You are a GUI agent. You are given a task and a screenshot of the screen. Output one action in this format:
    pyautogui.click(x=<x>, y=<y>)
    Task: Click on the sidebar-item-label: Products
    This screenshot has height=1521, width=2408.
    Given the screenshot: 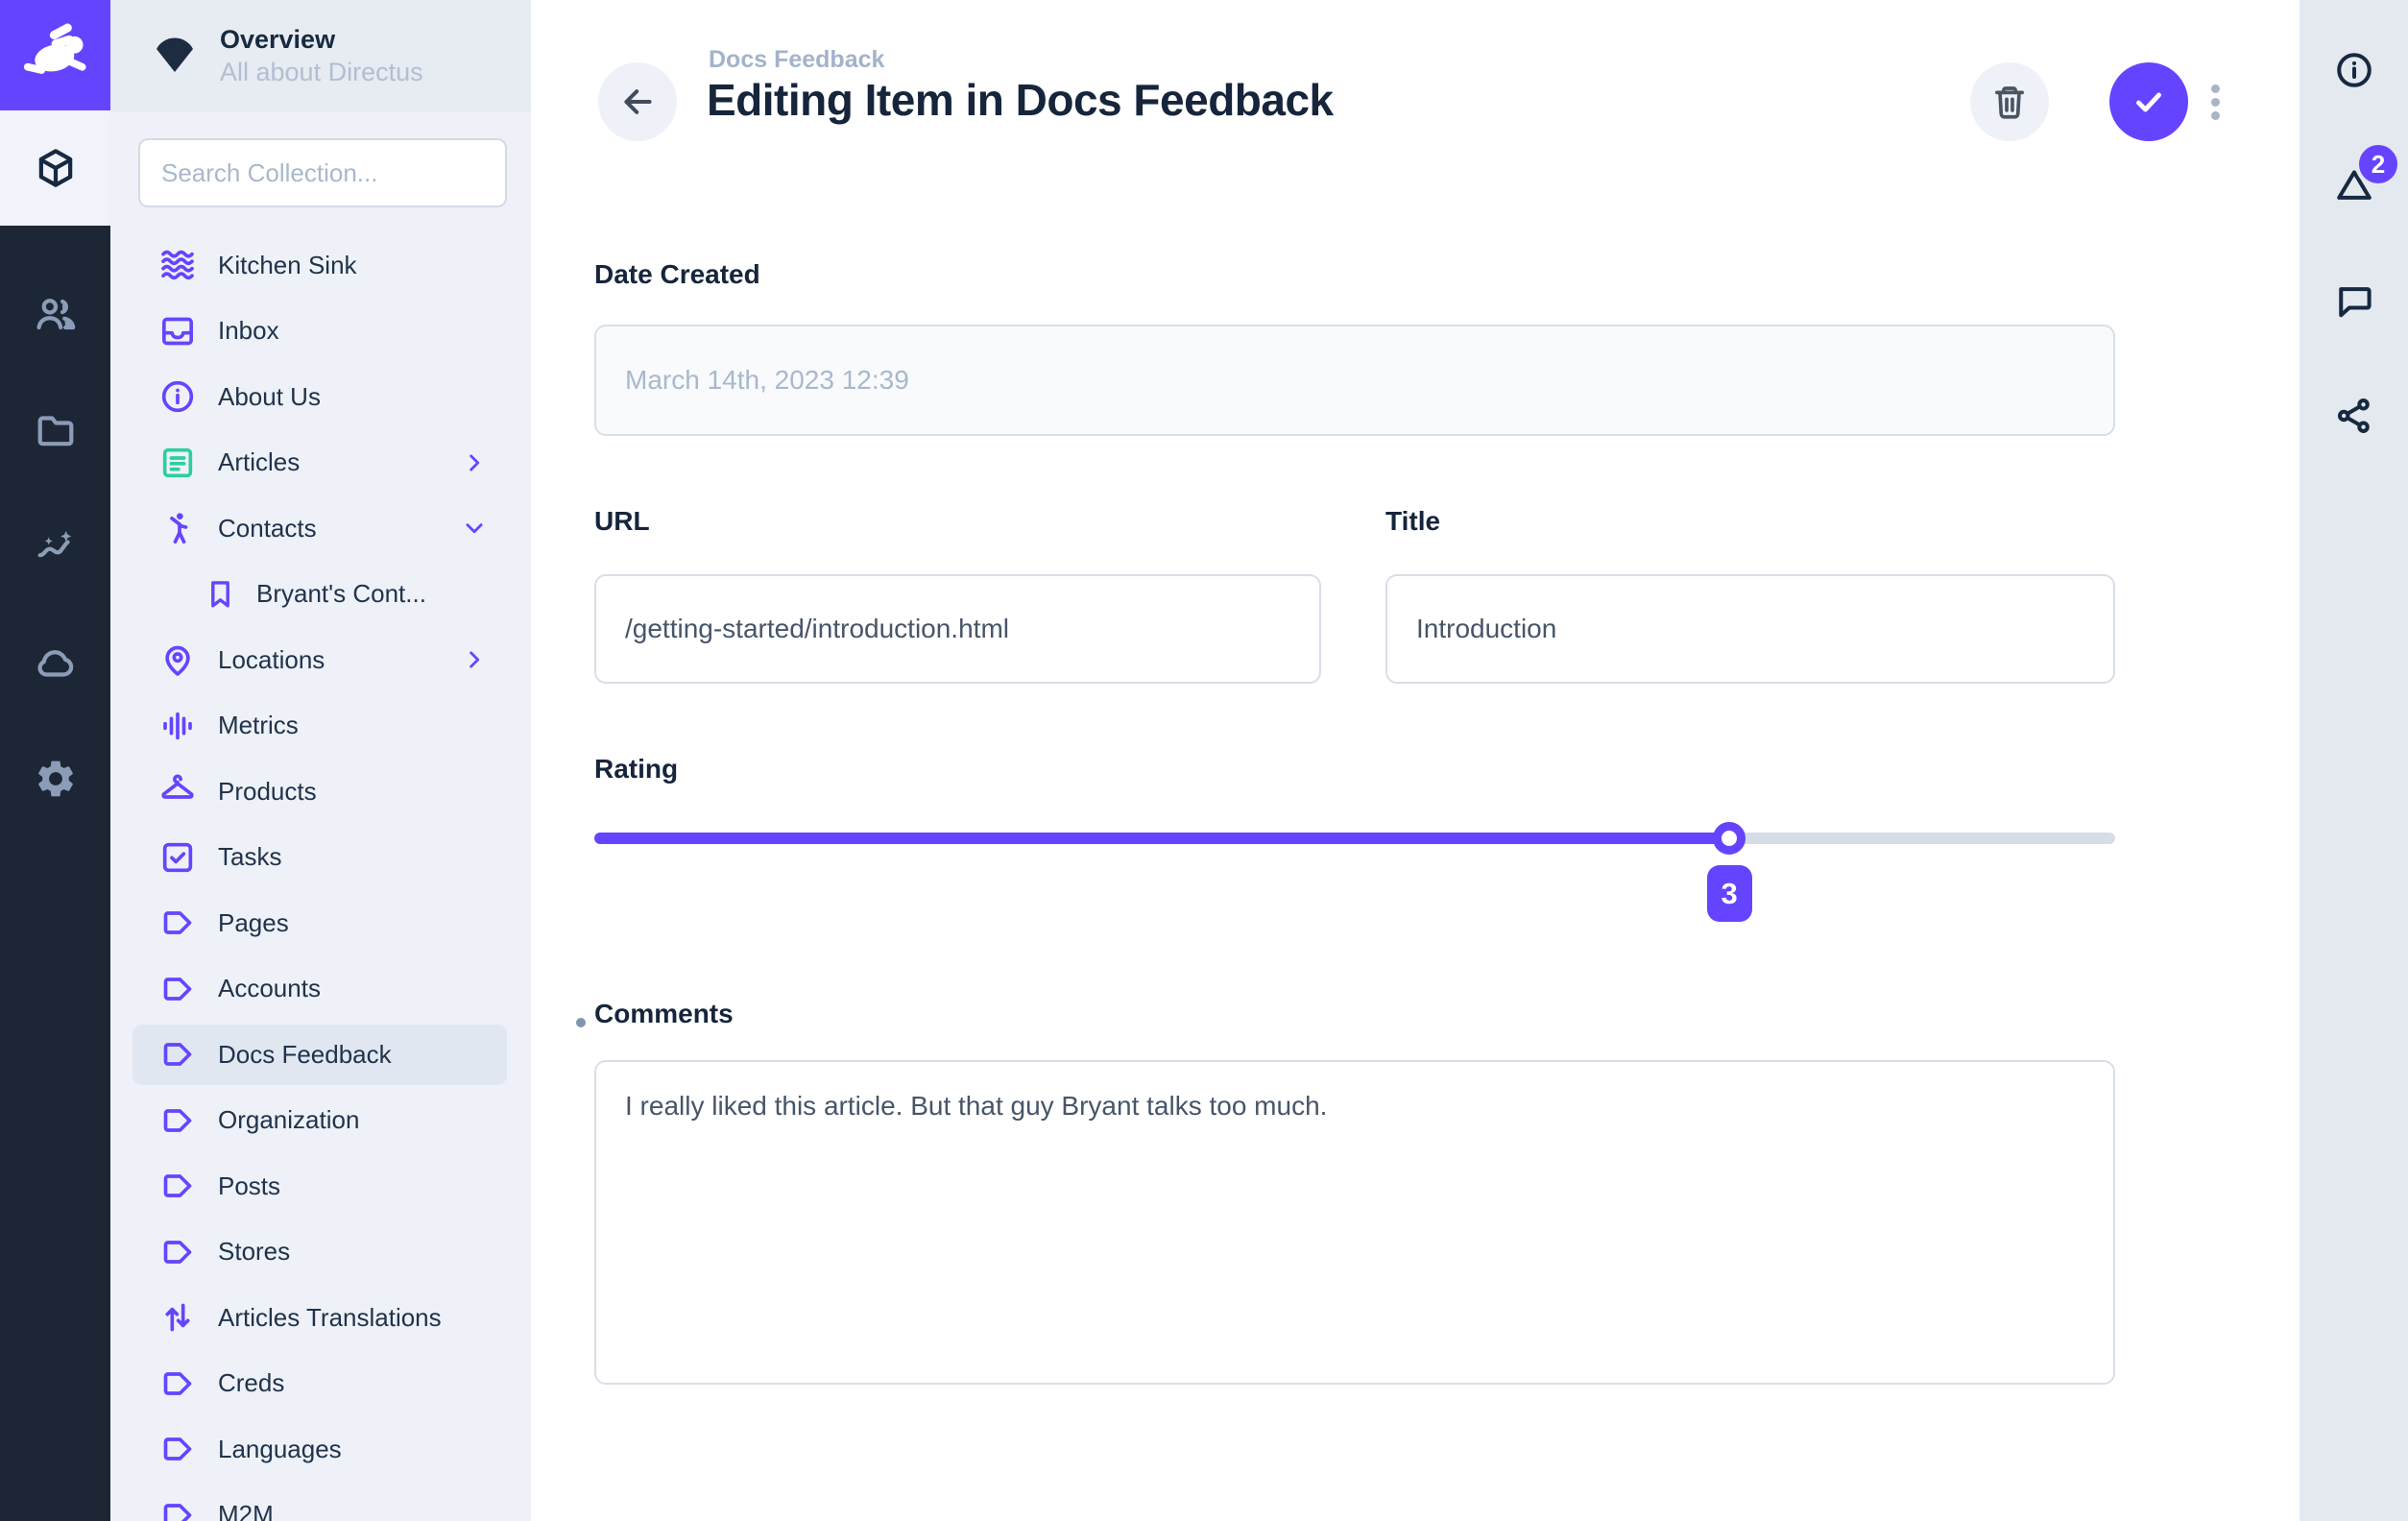 What is the action you would take?
    pyautogui.click(x=267, y=791)
    